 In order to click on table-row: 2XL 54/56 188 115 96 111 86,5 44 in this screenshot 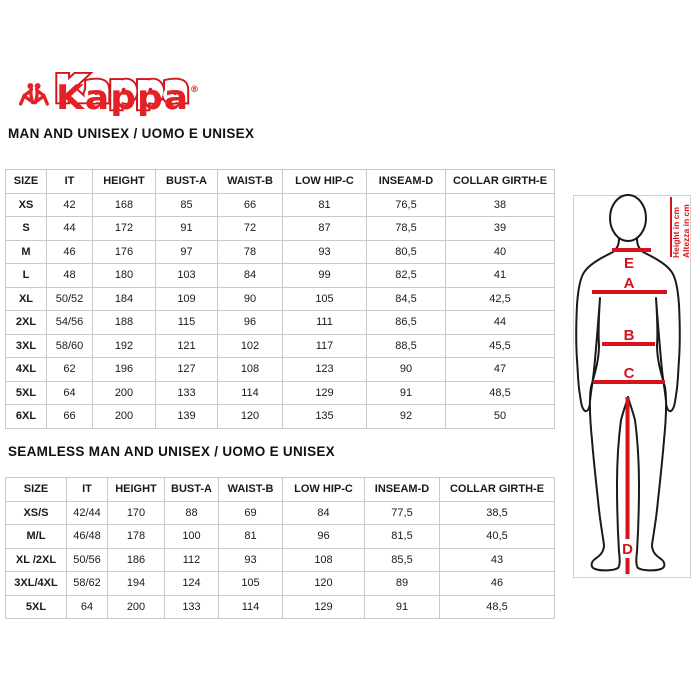, I will do `click(280, 322)`.